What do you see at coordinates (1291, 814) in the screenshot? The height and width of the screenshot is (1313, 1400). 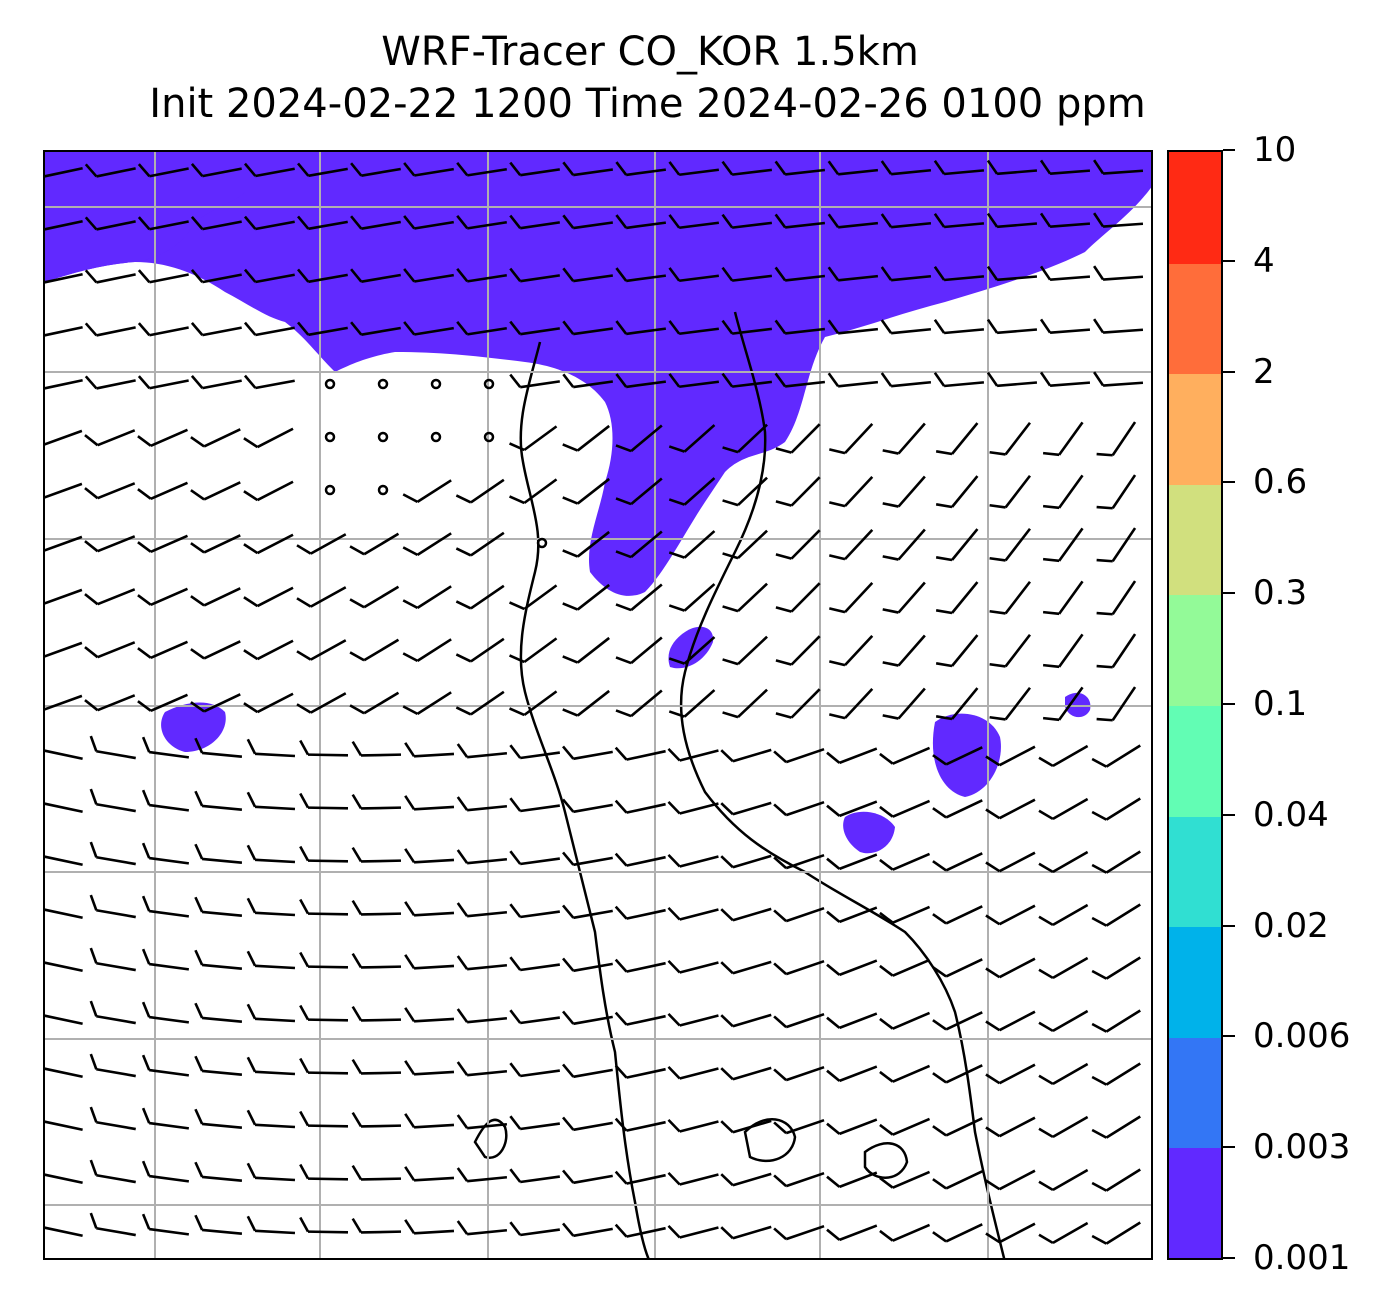 I see `colorbar-tick-label: 0.04` at bounding box center [1291, 814].